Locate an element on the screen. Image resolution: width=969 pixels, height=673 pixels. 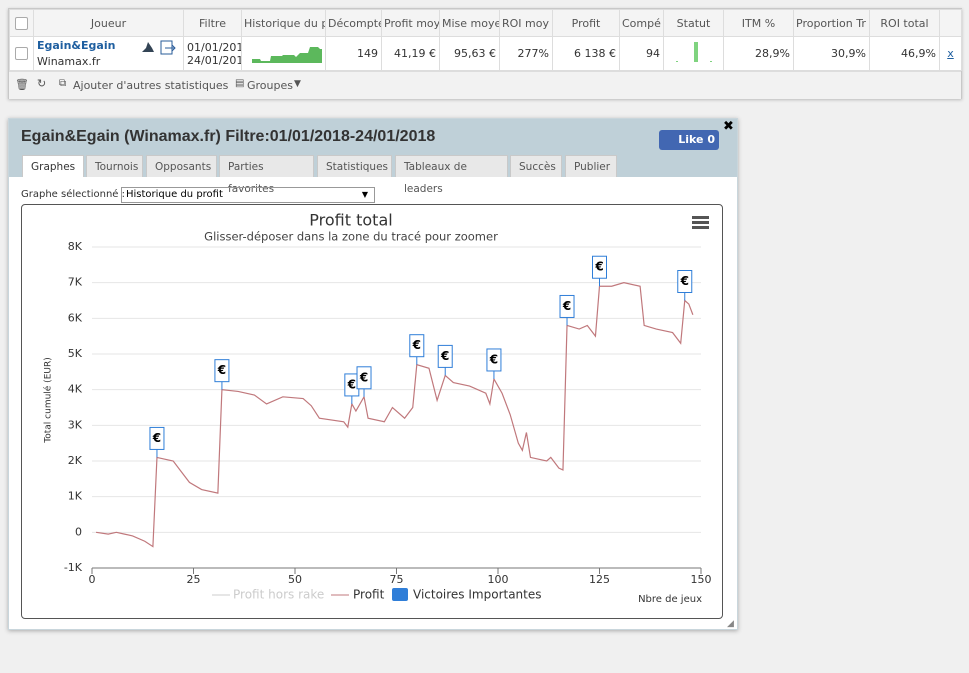
header: ITM % is located at coordinates (758, 23).